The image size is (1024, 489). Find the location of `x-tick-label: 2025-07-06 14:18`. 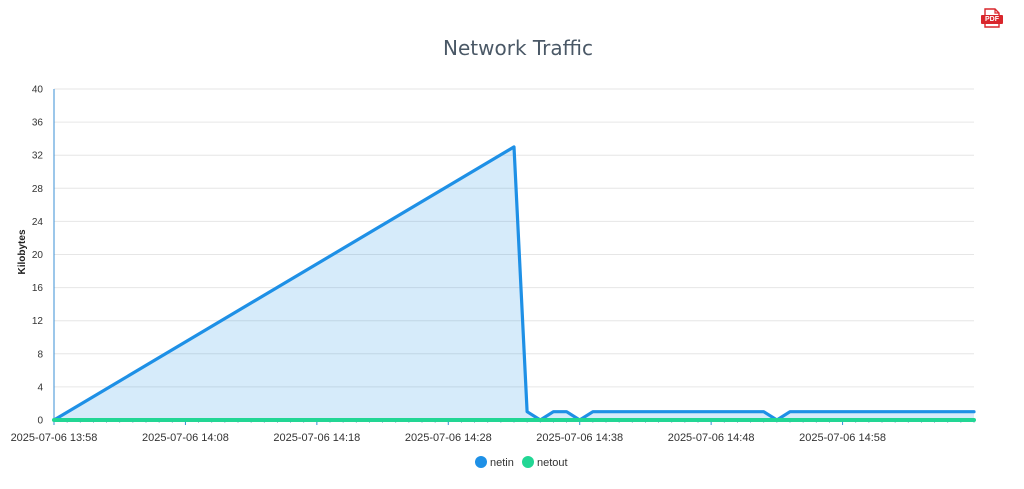

x-tick-label: 2025-07-06 14:18 is located at coordinates (316, 438).